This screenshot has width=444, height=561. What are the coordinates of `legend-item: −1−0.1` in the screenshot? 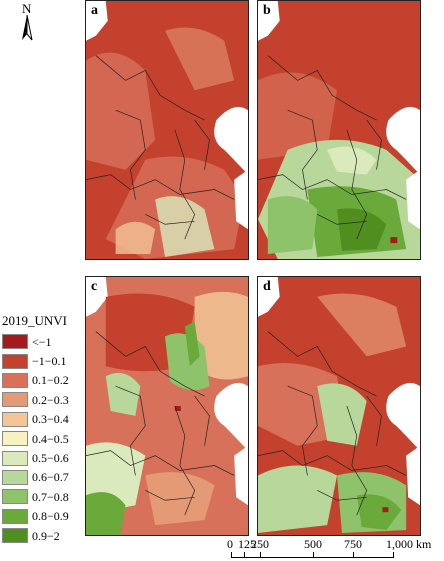 It's located at (42, 360).